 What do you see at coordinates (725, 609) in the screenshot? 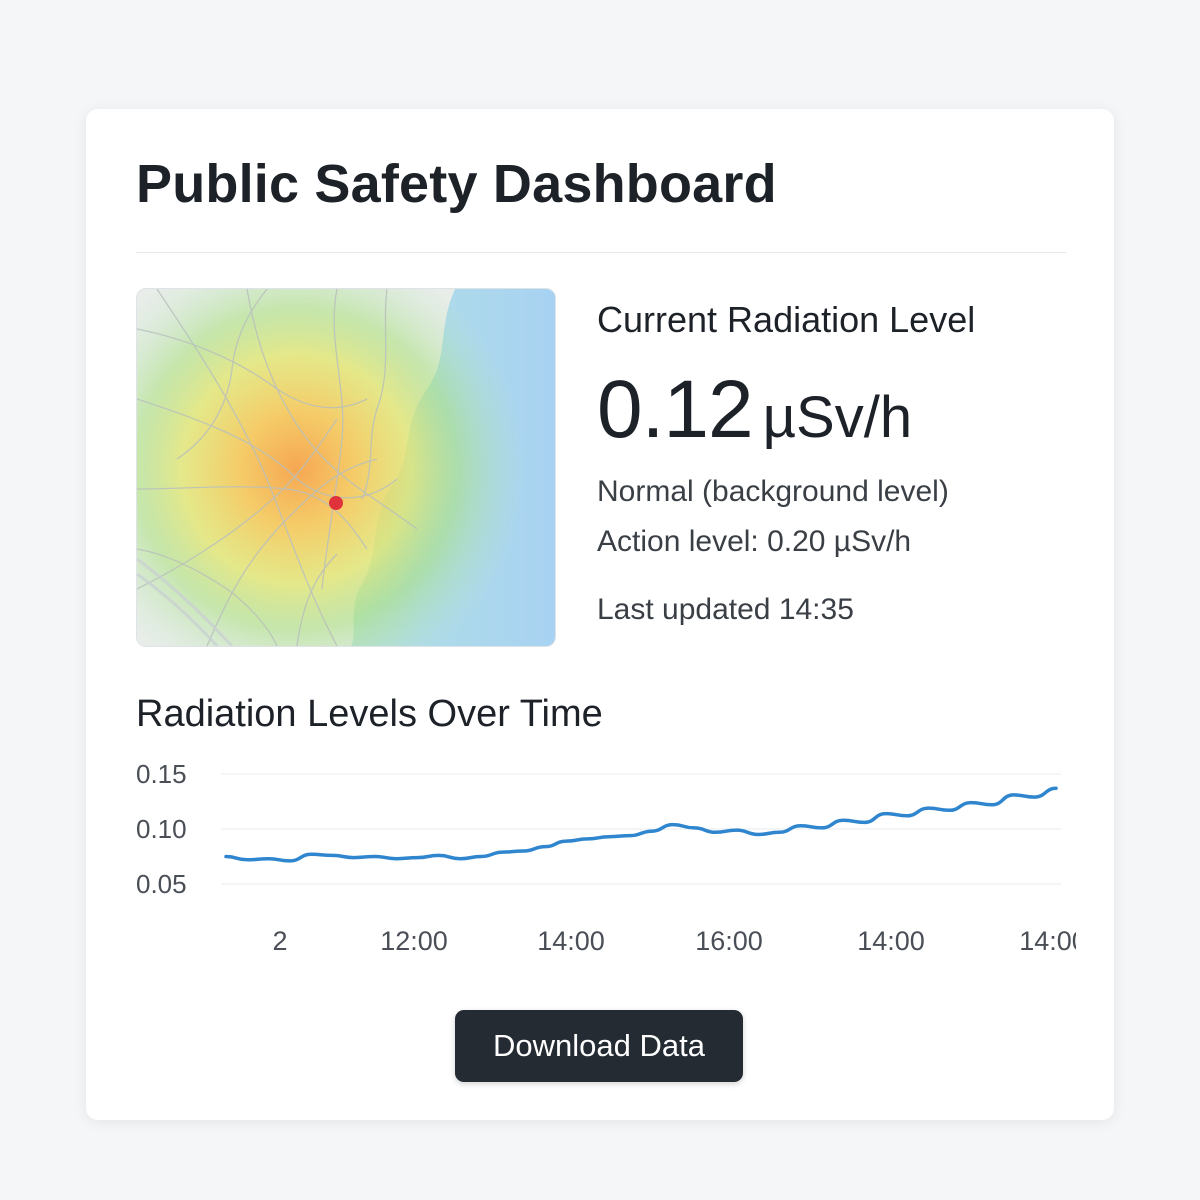
I see `last-updated-text: Last updated 14:35` at bounding box center [725, 609].